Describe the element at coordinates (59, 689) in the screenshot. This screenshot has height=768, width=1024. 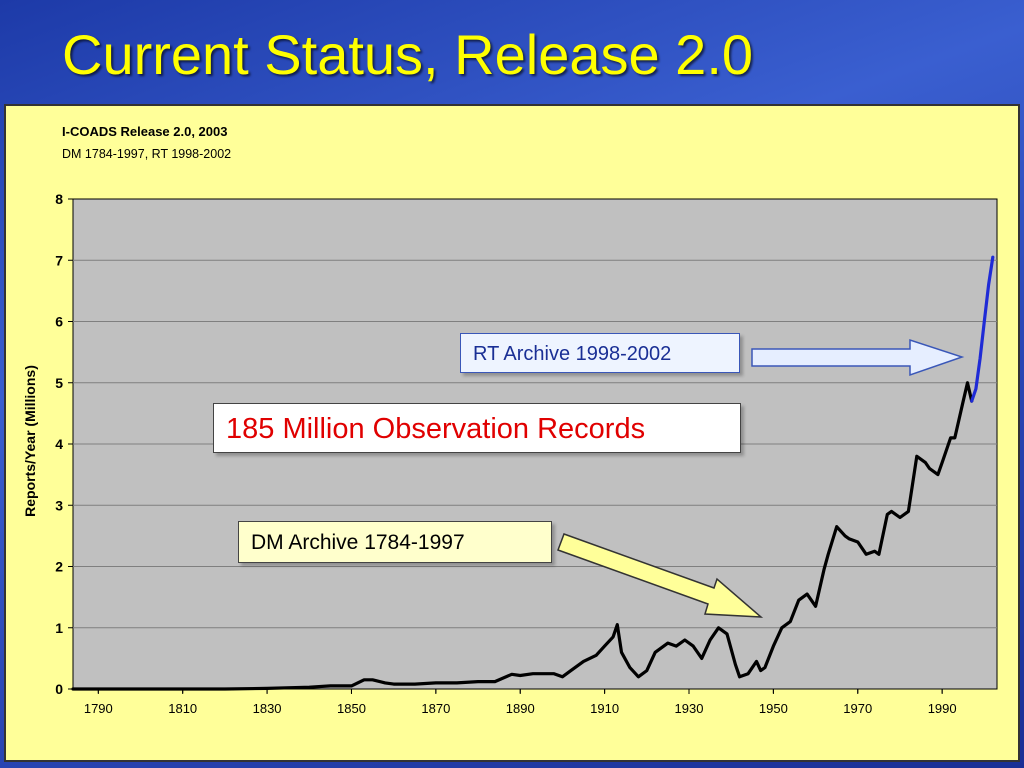
I see `y-tick-label: 0` at that location.